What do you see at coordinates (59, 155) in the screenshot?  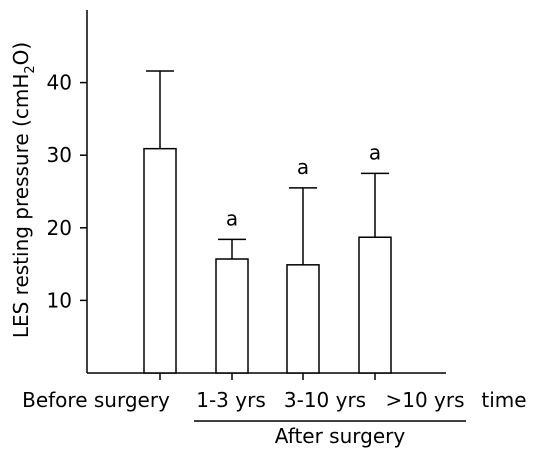 I see `y-tick-label: 30` at bounding box center [59, 155].